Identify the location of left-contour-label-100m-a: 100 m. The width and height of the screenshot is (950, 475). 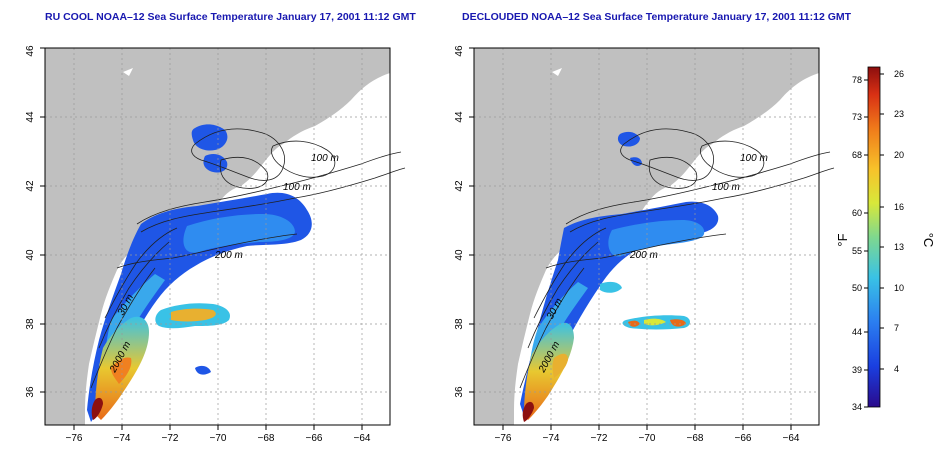
(325, 158).